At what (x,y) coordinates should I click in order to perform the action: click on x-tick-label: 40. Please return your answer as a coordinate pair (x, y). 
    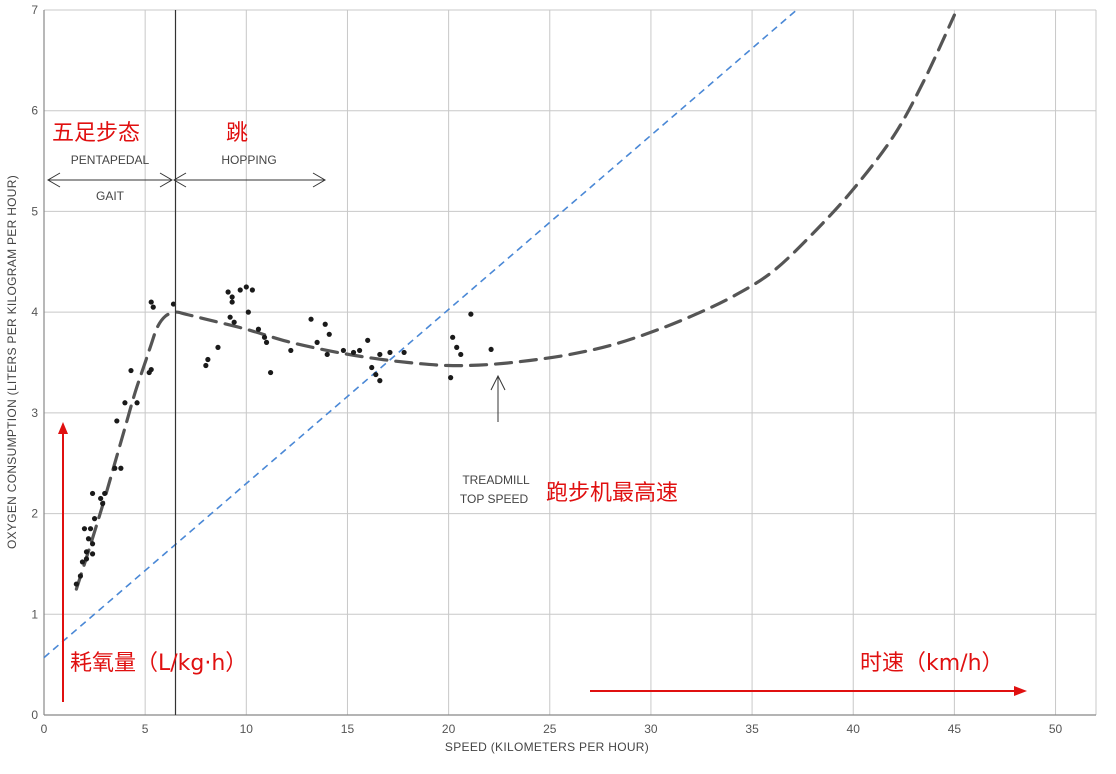
    Looking at the image, I should click on (854, 729).